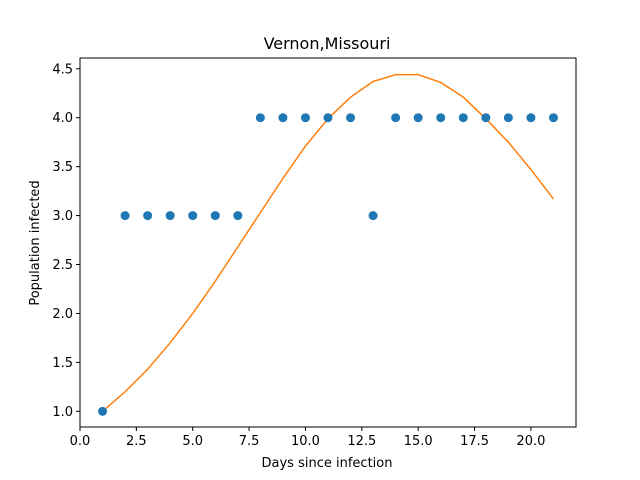 The height and width of the screenshot is (480, 640). Describe the element at coordinates (327, 43) in the screenshot. I see `chart-title: Vernon,Missouri` at that location.